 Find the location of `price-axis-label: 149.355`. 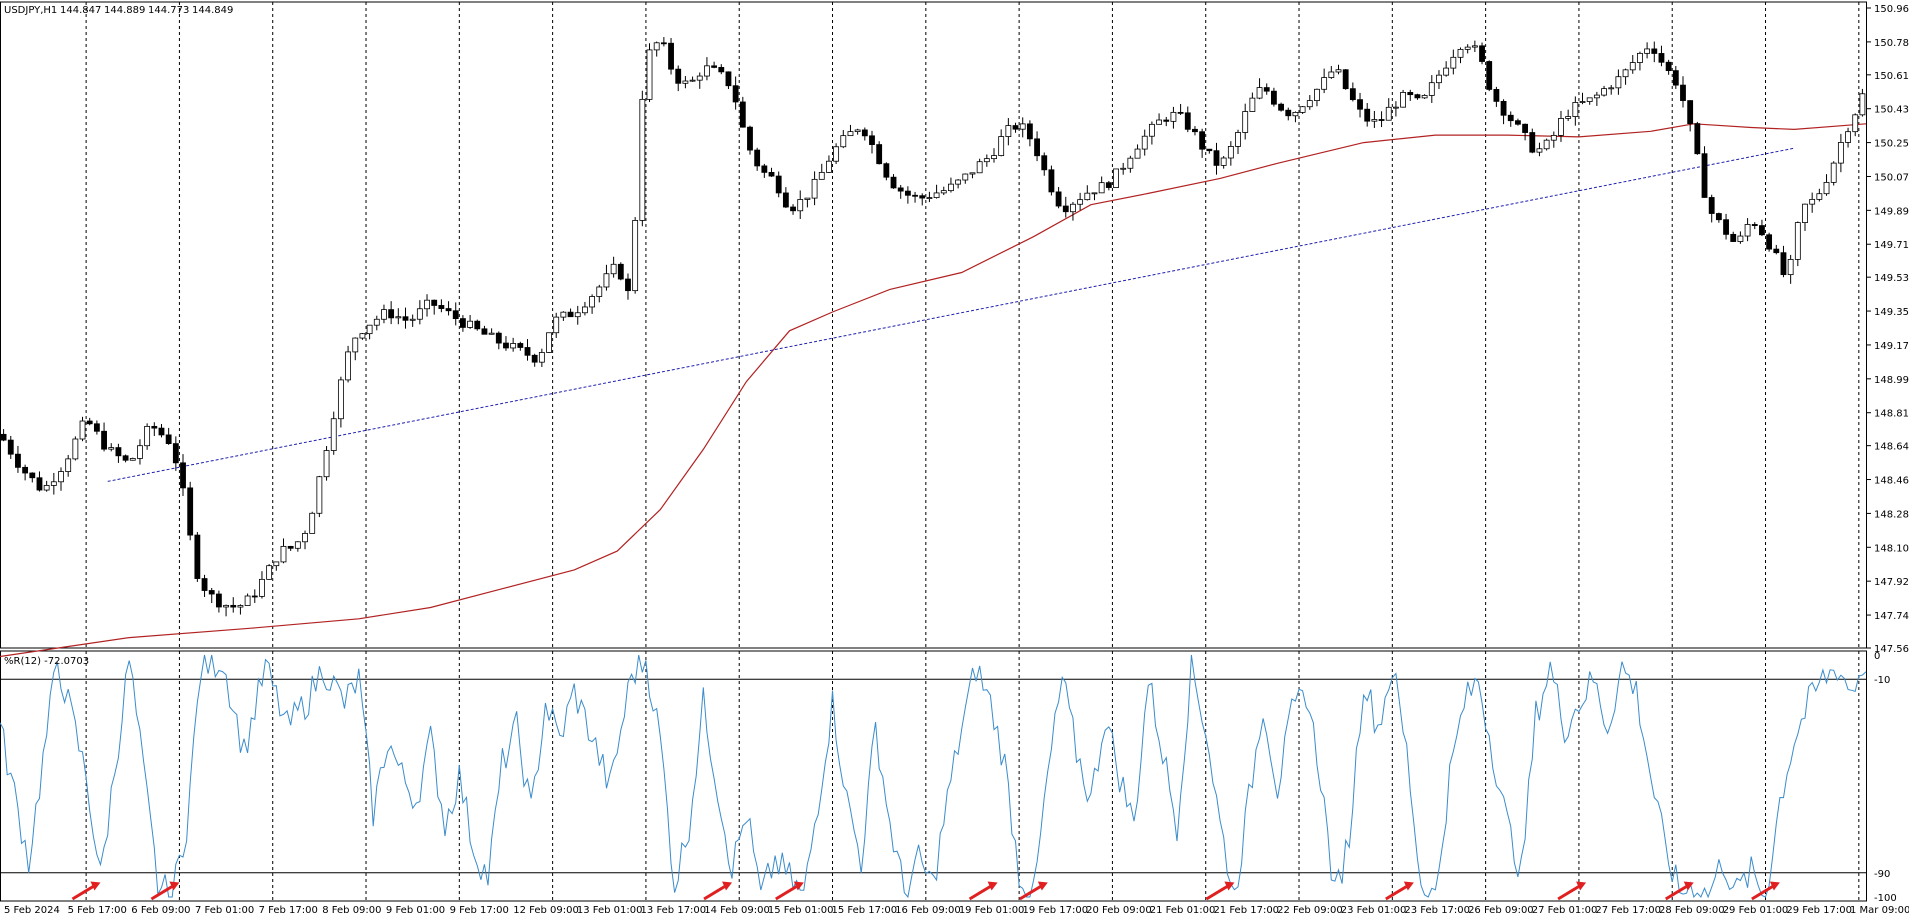

price-axis-label: 149.355 is located at coordinates (1891, 312).